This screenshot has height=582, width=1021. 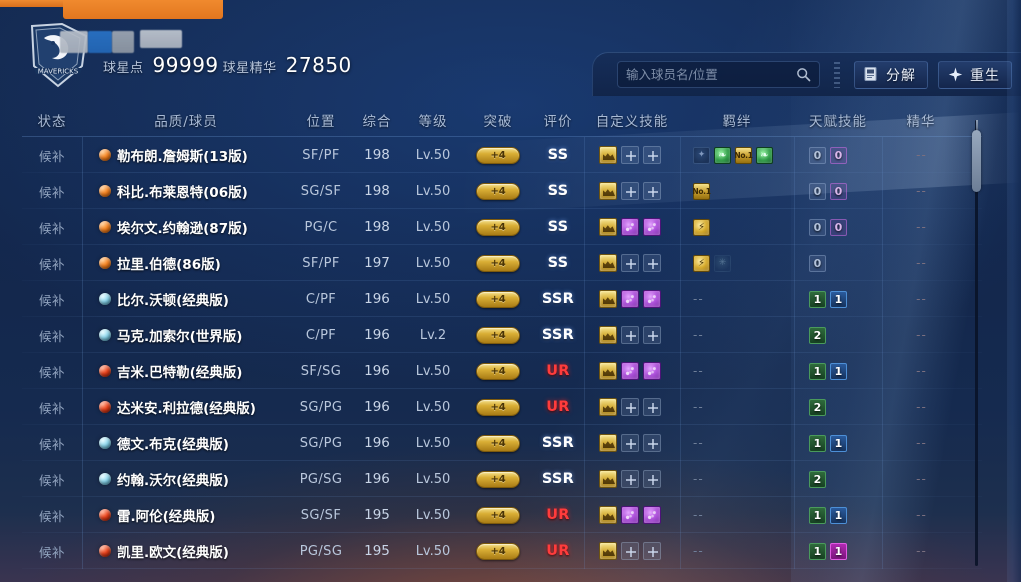 I want to click on bond-no1-icon: No.1, so click(x=701, y=191).